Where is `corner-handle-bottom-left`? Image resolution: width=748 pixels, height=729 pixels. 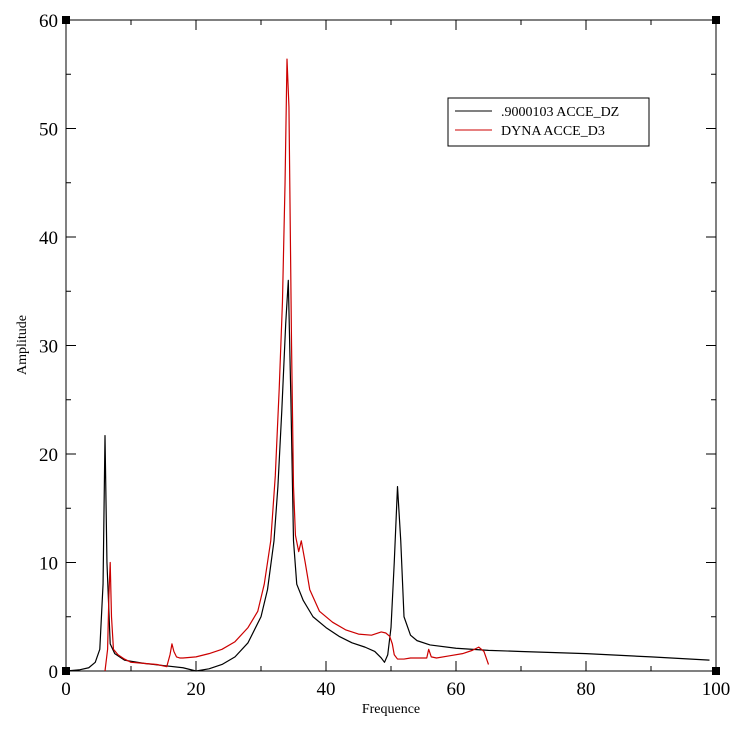 corner-handle-bottom-left is located at coordinates (66, 671).